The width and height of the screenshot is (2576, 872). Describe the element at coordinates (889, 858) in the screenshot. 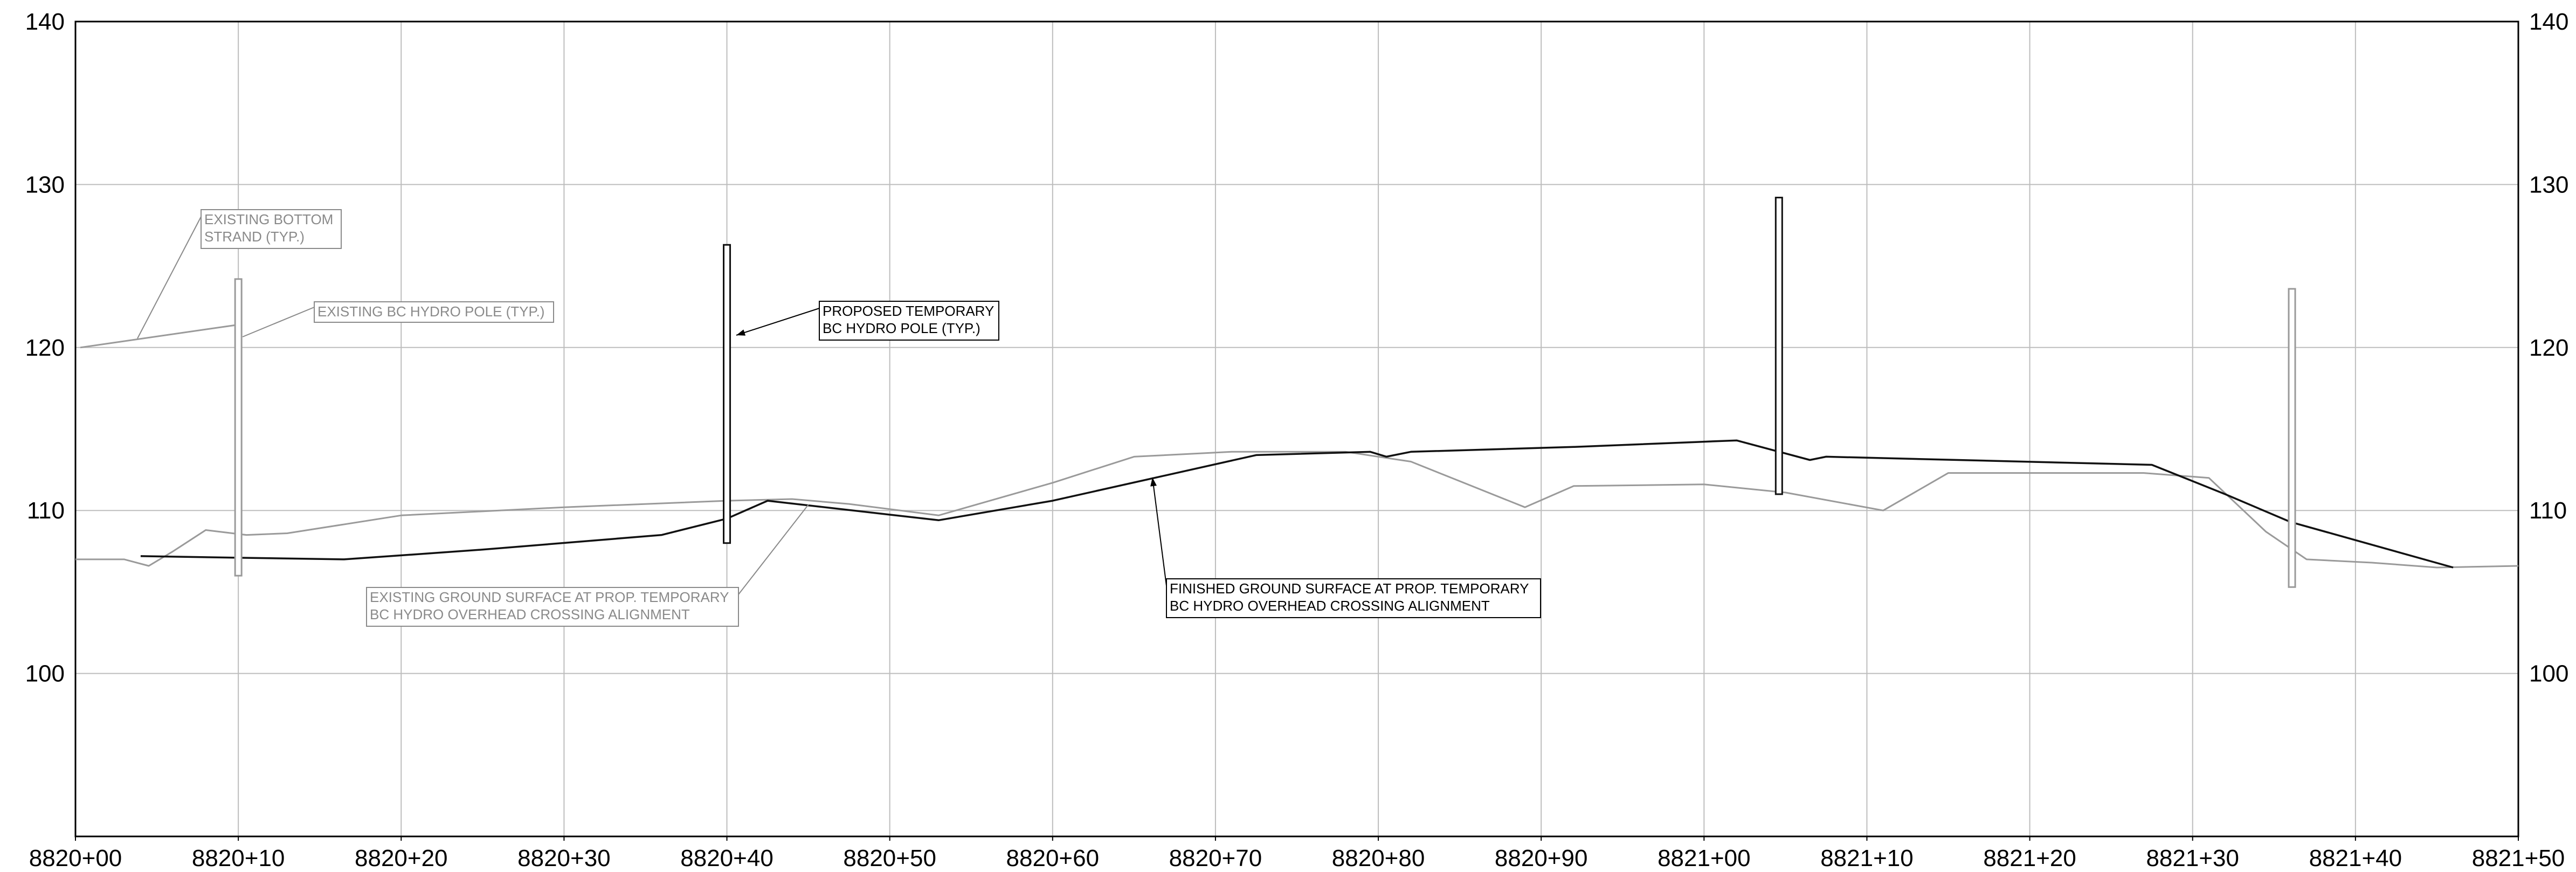

I see `x-tick-label: 8820+50` at that location.